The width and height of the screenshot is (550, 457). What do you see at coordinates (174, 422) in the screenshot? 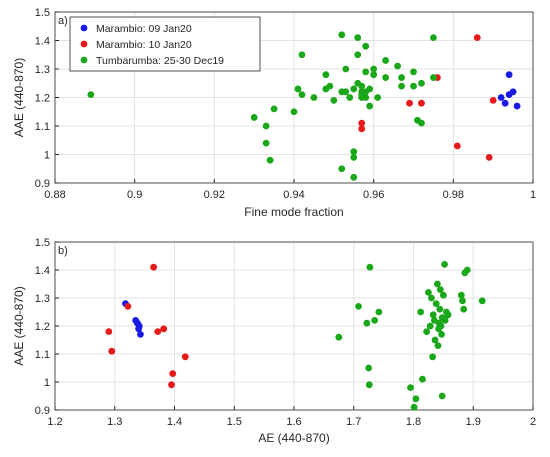
I see `x-tick-label: 1.4` at bounding box center [174, 422].